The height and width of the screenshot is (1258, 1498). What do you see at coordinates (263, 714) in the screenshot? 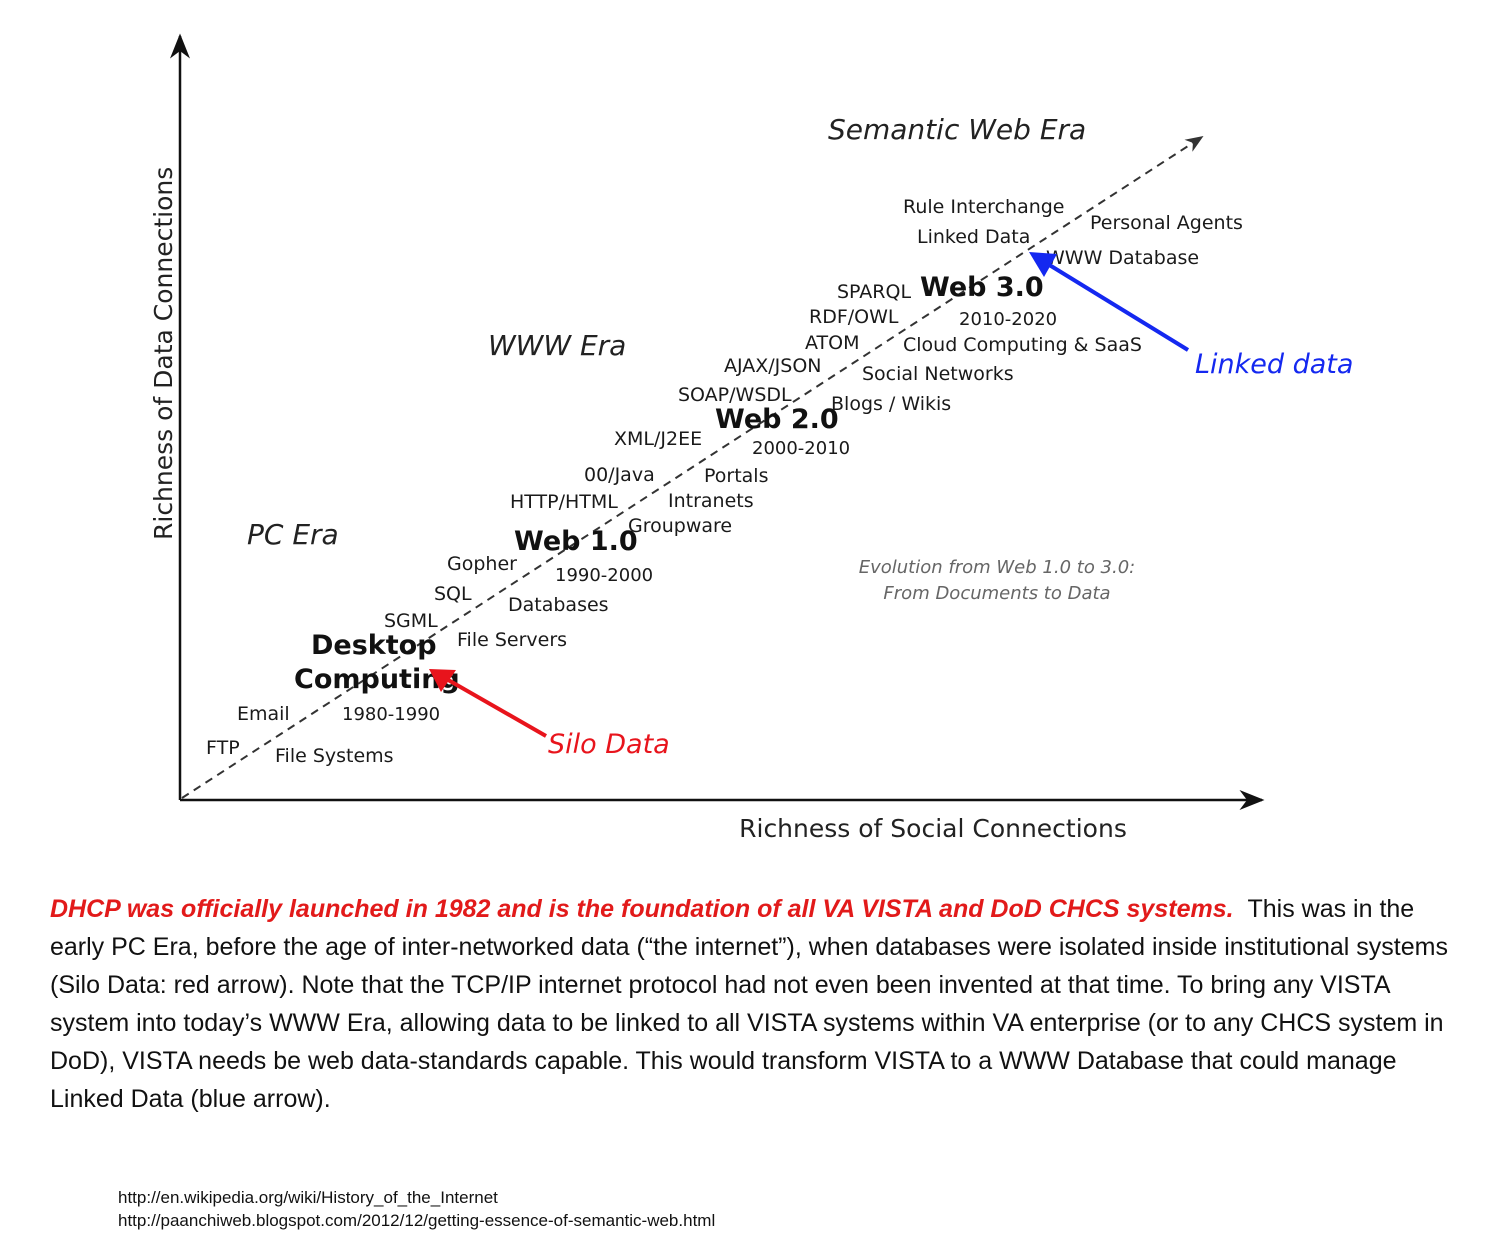
I see `term-email: Email` at bounding box center [263, 714].